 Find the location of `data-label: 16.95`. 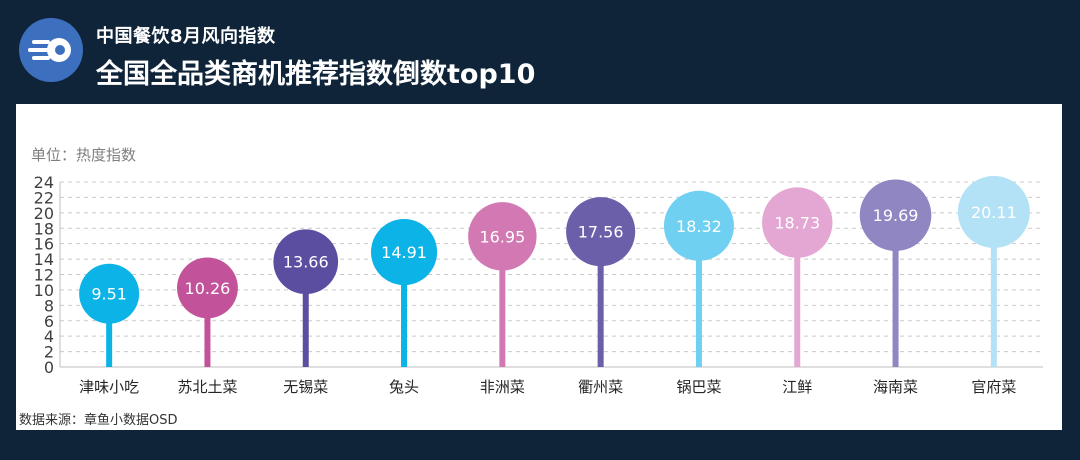

data-label: 16.95 is located at coordinates (502, 236).